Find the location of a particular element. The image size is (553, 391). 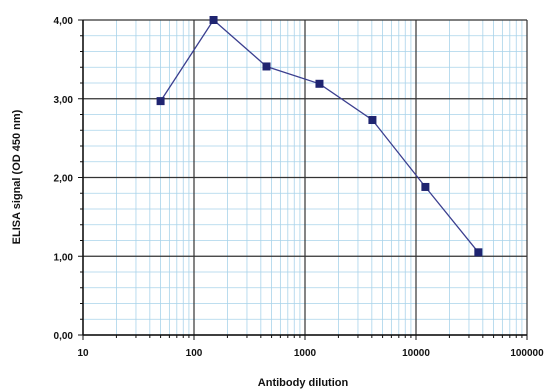

y-tick-label: 2,00 is located at coordinates (64, 179).